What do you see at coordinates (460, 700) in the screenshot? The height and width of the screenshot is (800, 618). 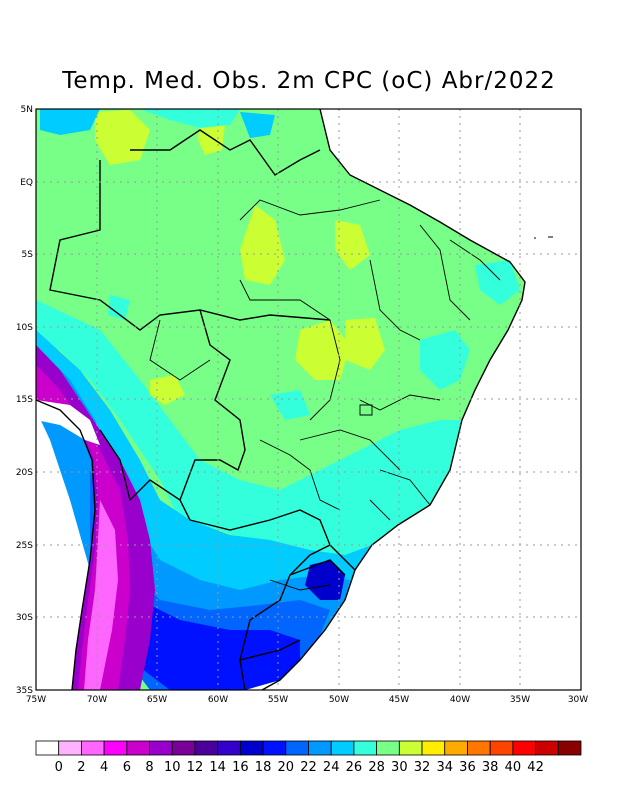 I see `x-label: 40W` at bounding box center [460, 700].